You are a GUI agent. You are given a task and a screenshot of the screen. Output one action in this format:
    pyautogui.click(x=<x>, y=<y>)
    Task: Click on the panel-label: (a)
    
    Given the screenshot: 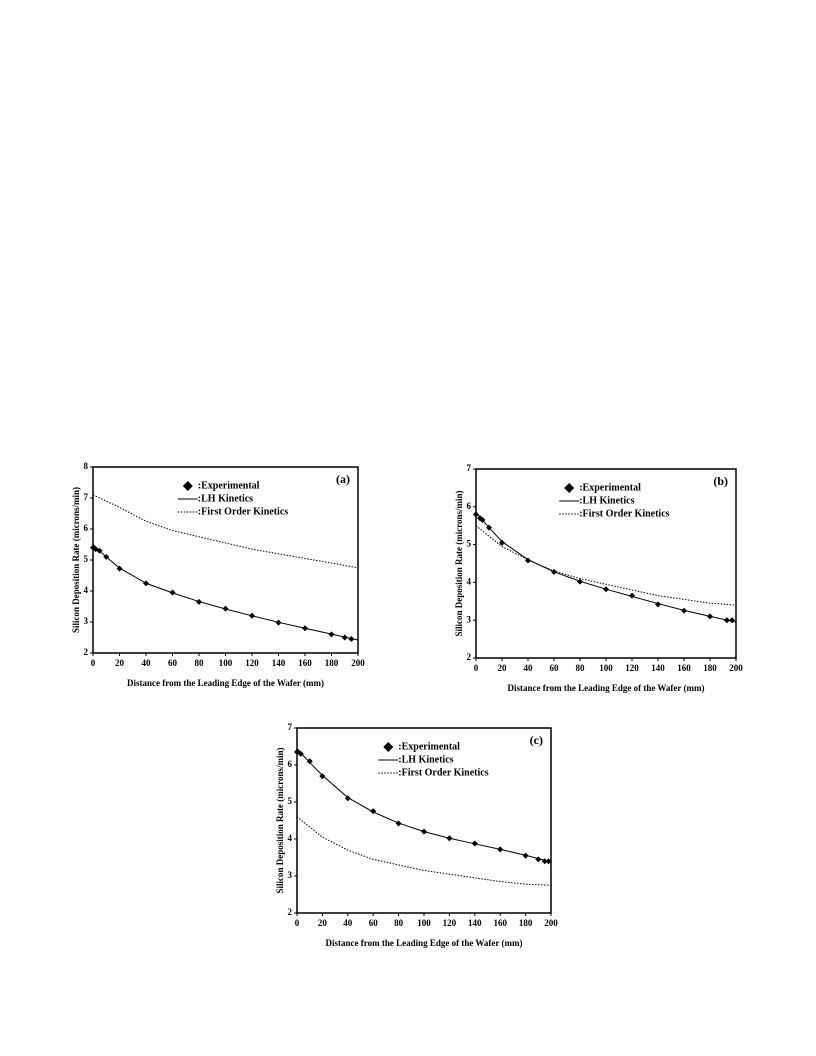 What is the action you would take?
    pyautogui.click(x=343, y=479)
    